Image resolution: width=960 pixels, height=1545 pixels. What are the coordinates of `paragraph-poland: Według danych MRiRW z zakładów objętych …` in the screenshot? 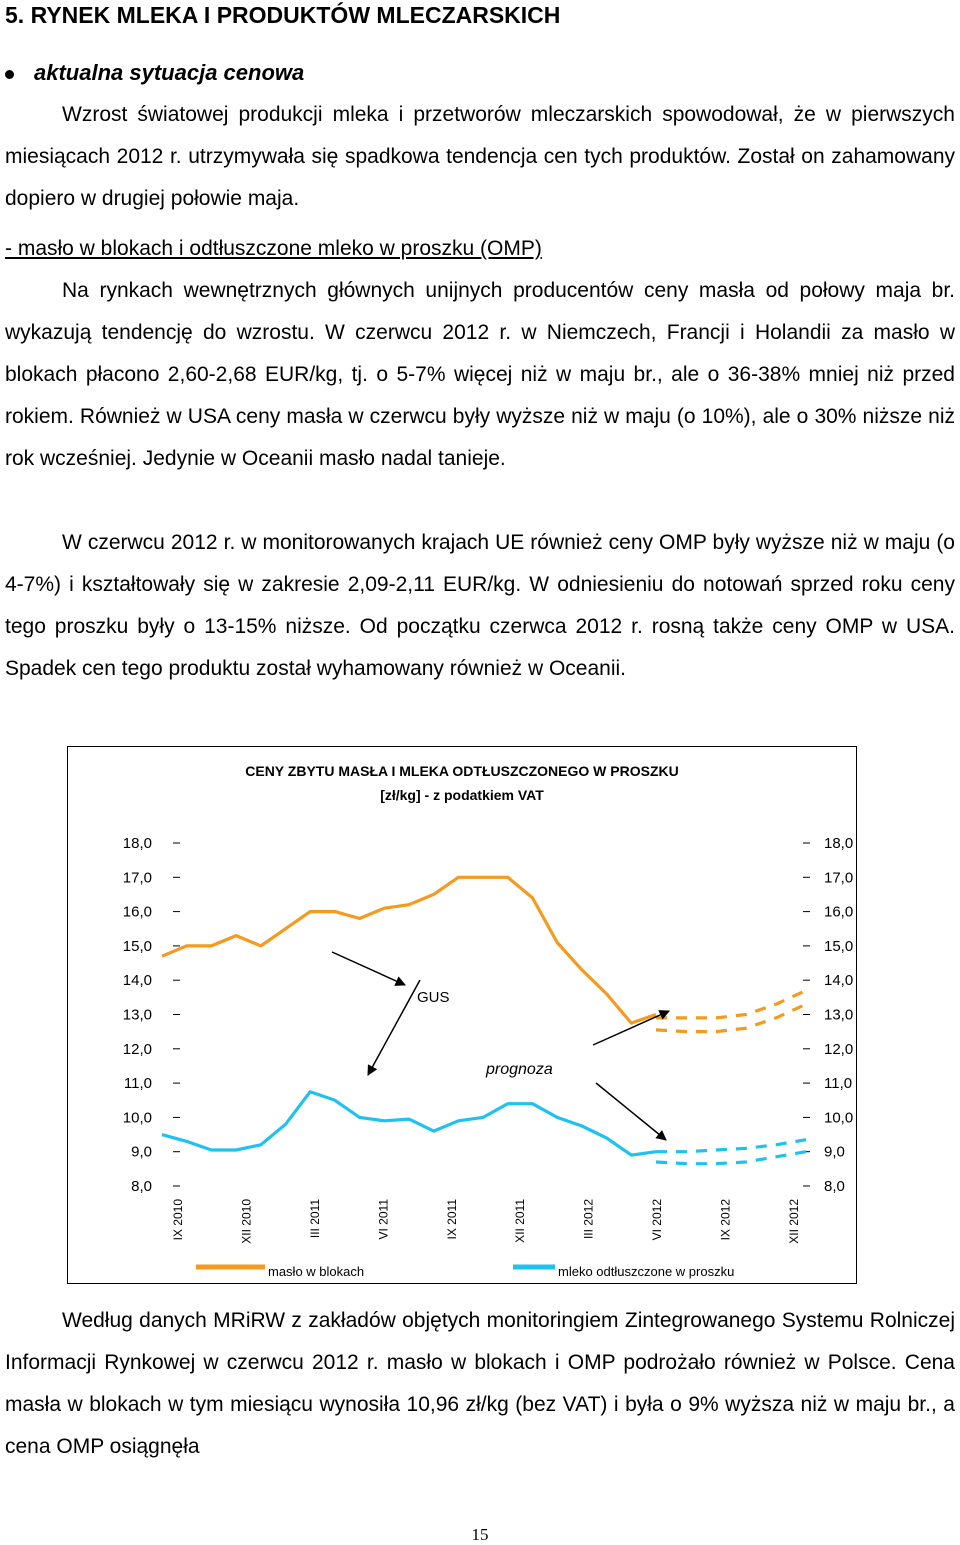 It's located at (480, 1384).